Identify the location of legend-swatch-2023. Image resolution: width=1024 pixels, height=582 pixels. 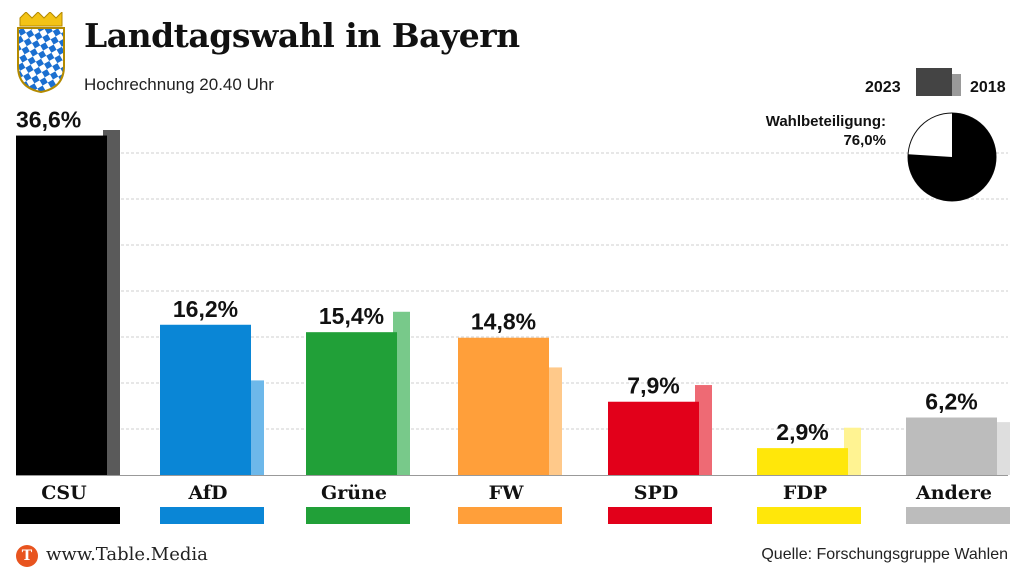
(934, 82).